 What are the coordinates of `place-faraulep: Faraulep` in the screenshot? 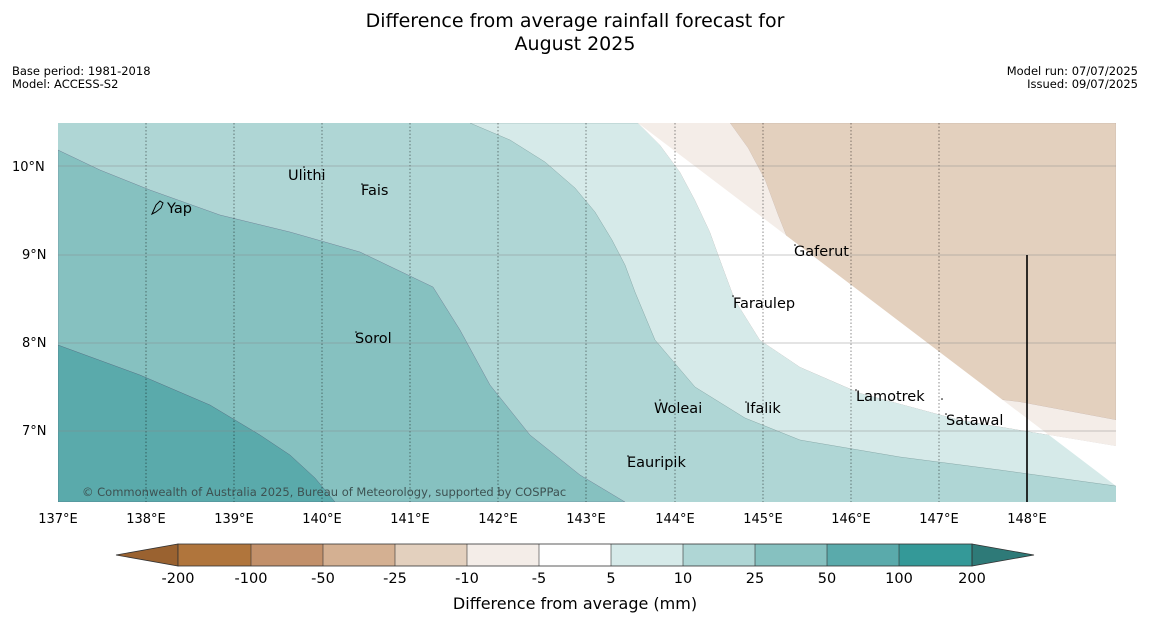 It's located at (764, 304).